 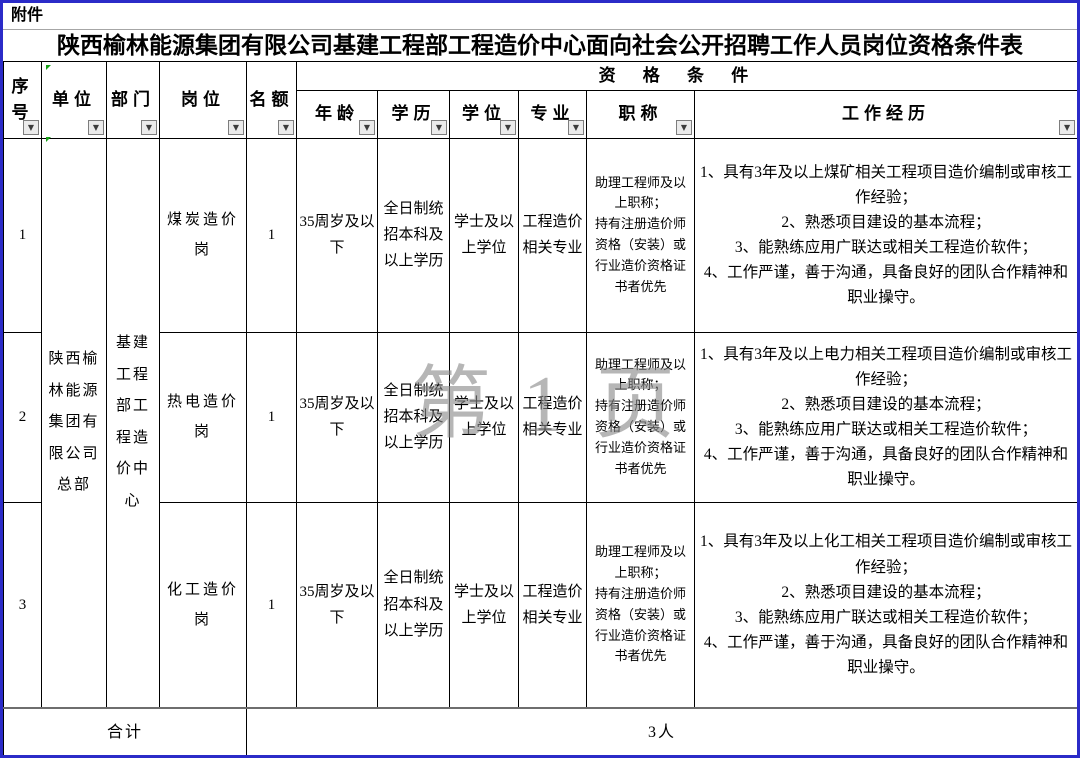 I want to click on cell-seq: 3, so click(x=22, y=605).